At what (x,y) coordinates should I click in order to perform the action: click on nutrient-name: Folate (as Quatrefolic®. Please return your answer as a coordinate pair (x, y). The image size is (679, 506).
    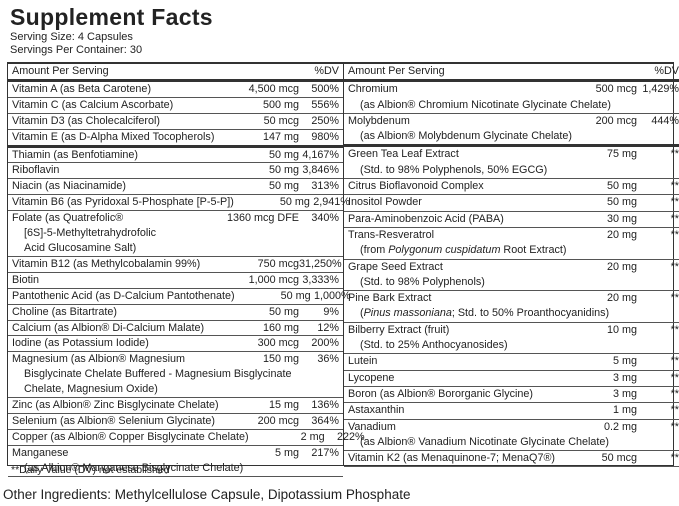
    Looking at the image, I should click on (68, 218).